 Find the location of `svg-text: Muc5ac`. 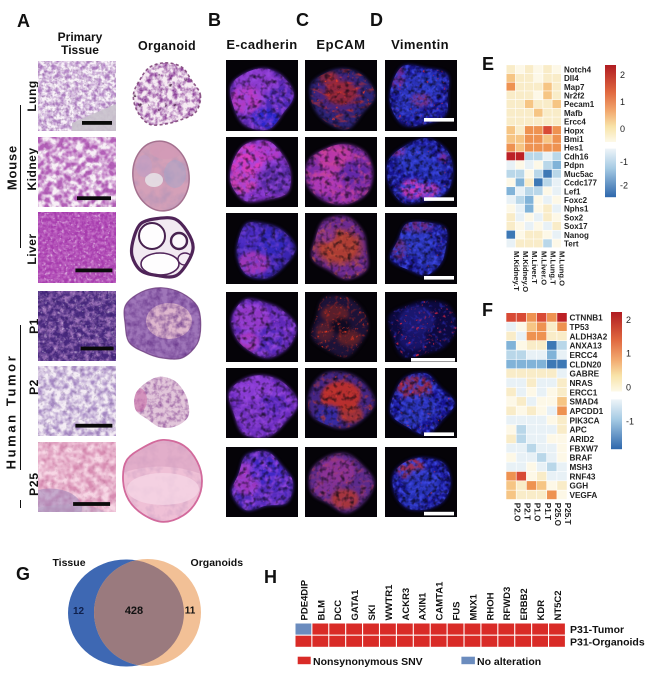

svg-text: Muc5ac is located at coordinates (579, 174).